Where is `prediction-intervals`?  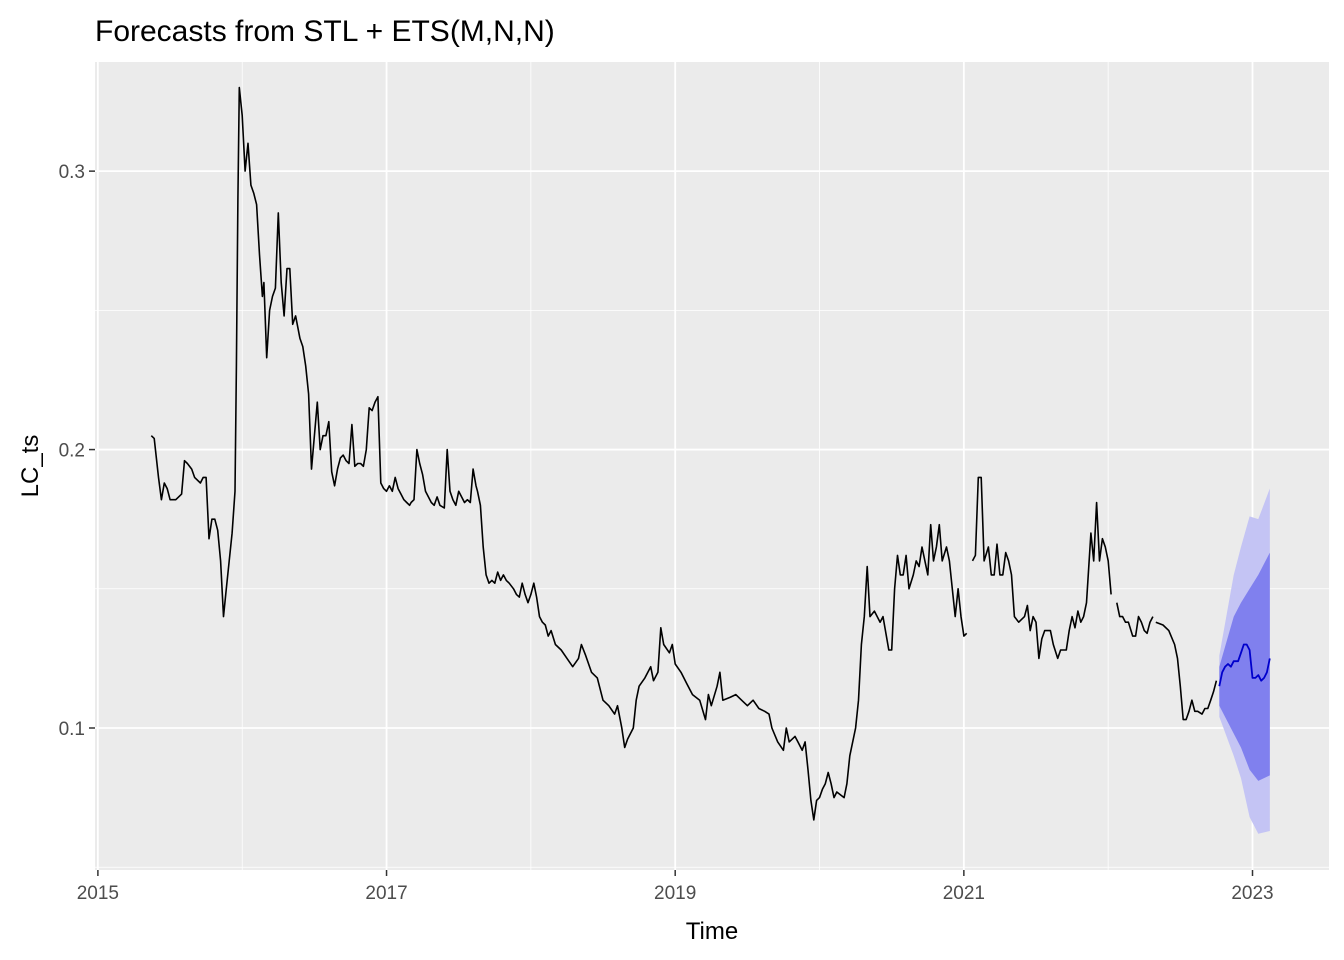
prediction-intervals is located at coordinates (1244, 661).